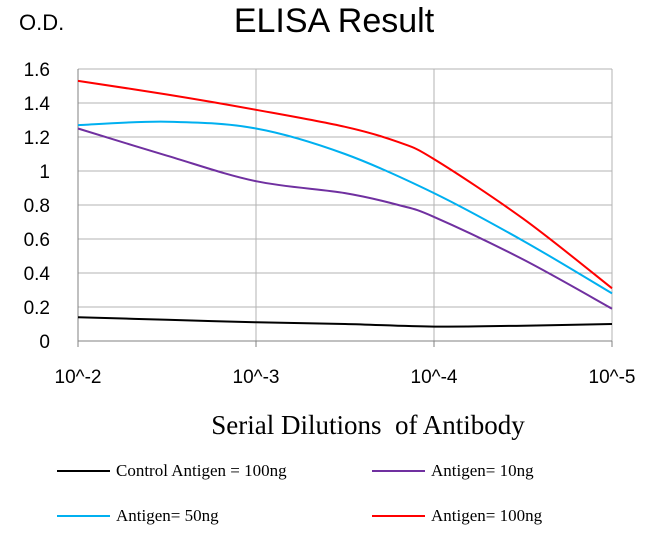  I want to click on y-tick-label: 0.2, so click(37, 308).